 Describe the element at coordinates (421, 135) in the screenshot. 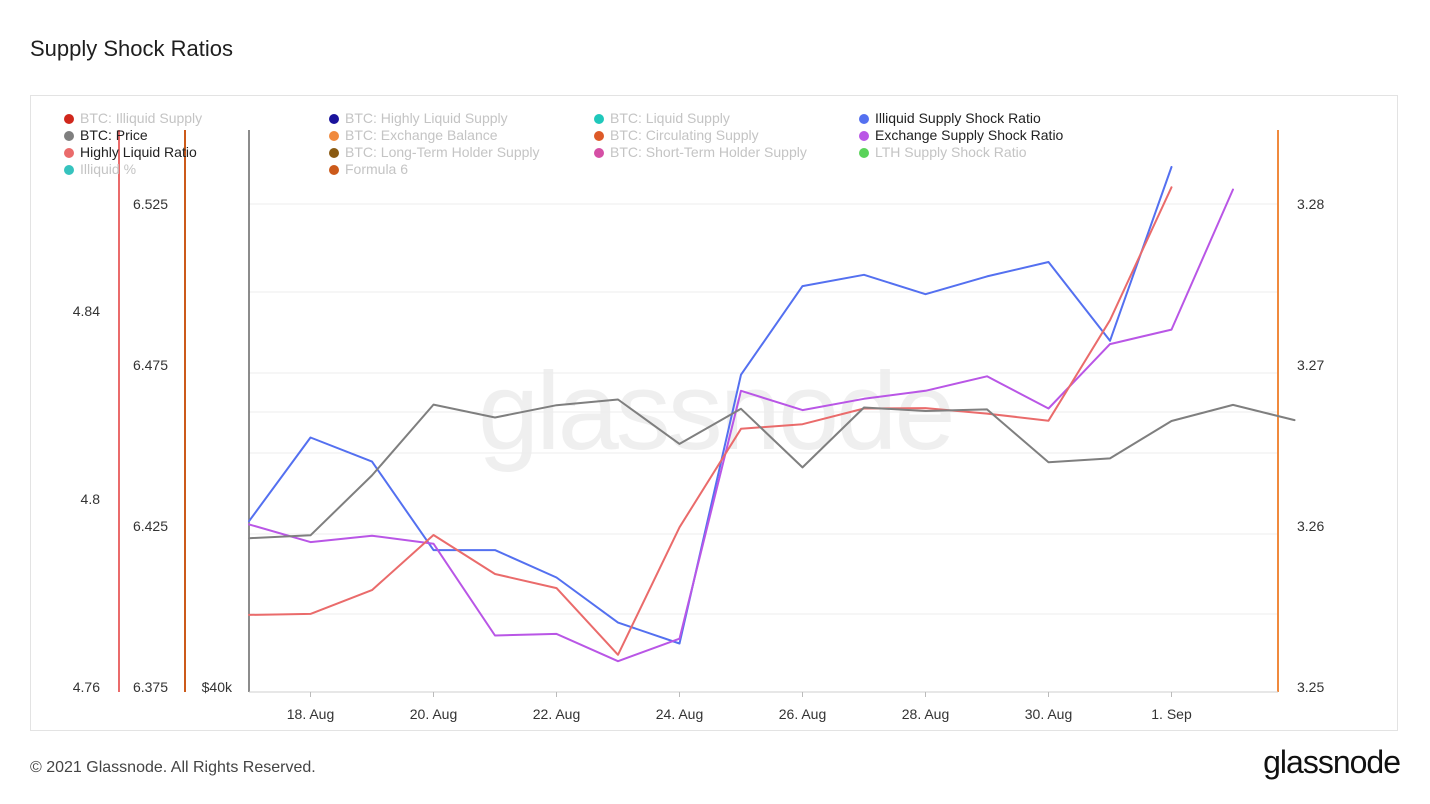

I see `legend-label: BTC: Exchange Balance` at that location.